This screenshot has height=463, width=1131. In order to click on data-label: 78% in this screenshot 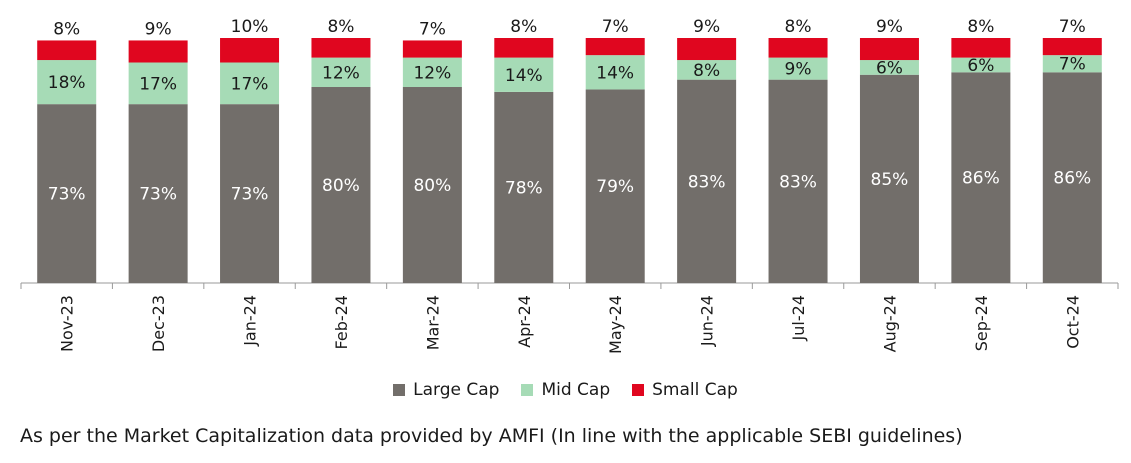, I will do `click(524, 188)`.